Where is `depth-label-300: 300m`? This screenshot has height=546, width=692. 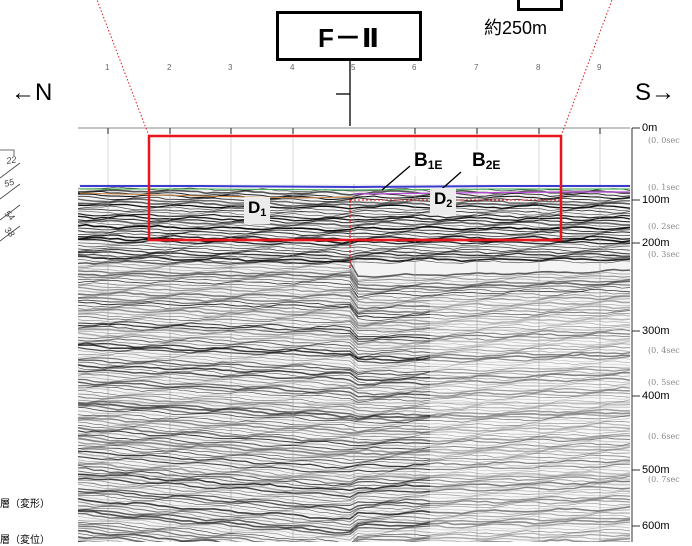 depth-label-300: 300m is located at coordinates (656, 331).